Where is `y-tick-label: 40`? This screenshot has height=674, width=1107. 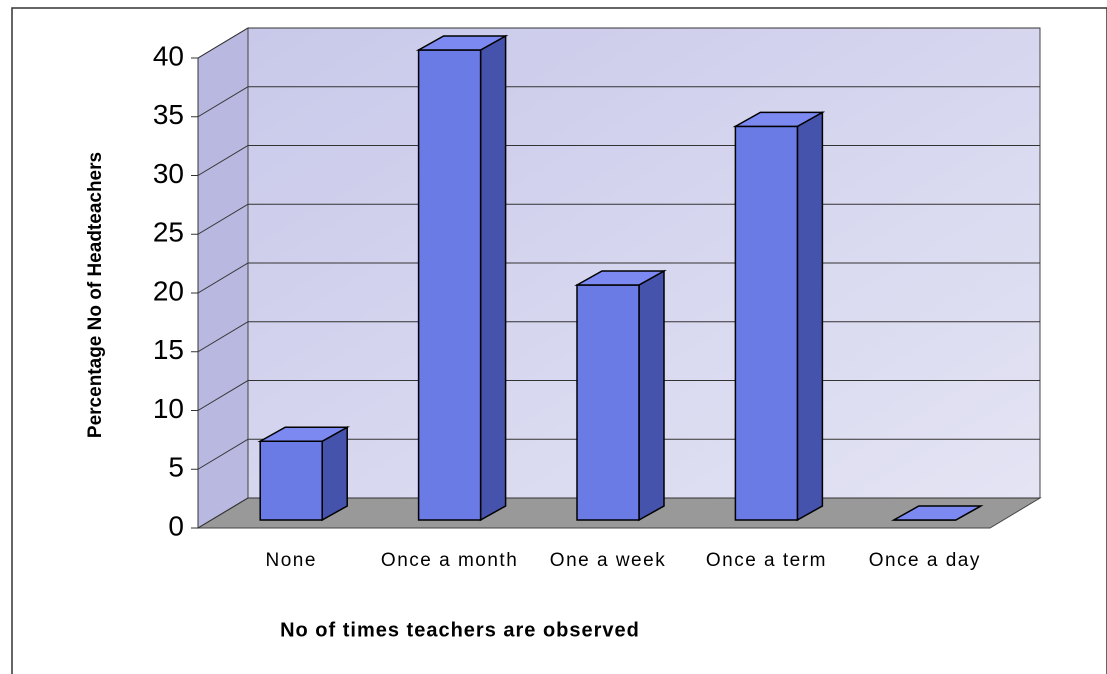 y-tick-label: 40 is located at coordinates (168, 55).